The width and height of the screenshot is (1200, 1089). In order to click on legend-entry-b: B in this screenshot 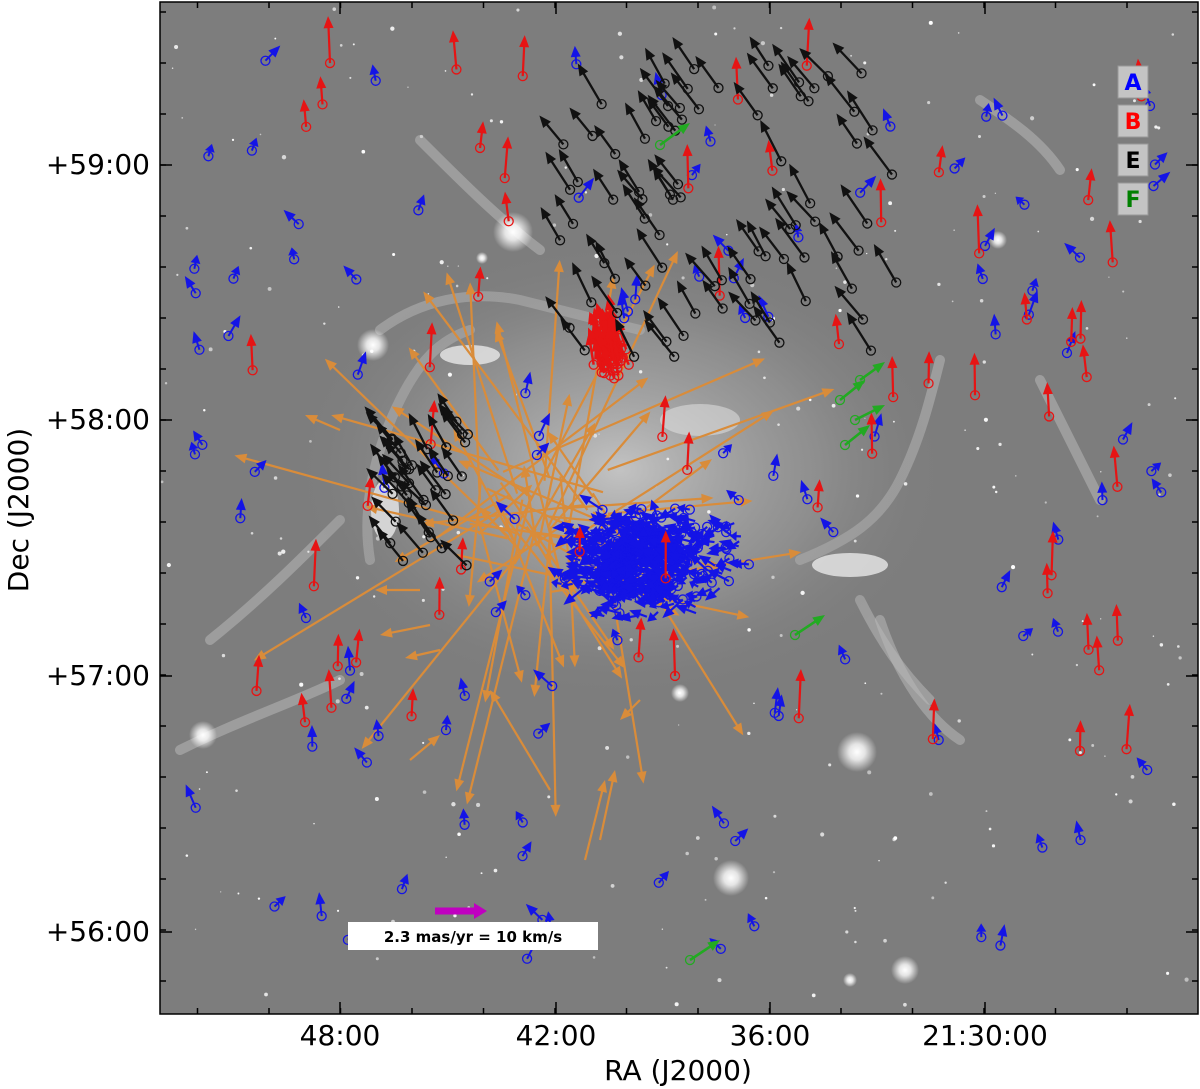, I will do `click(1133, 121)`.